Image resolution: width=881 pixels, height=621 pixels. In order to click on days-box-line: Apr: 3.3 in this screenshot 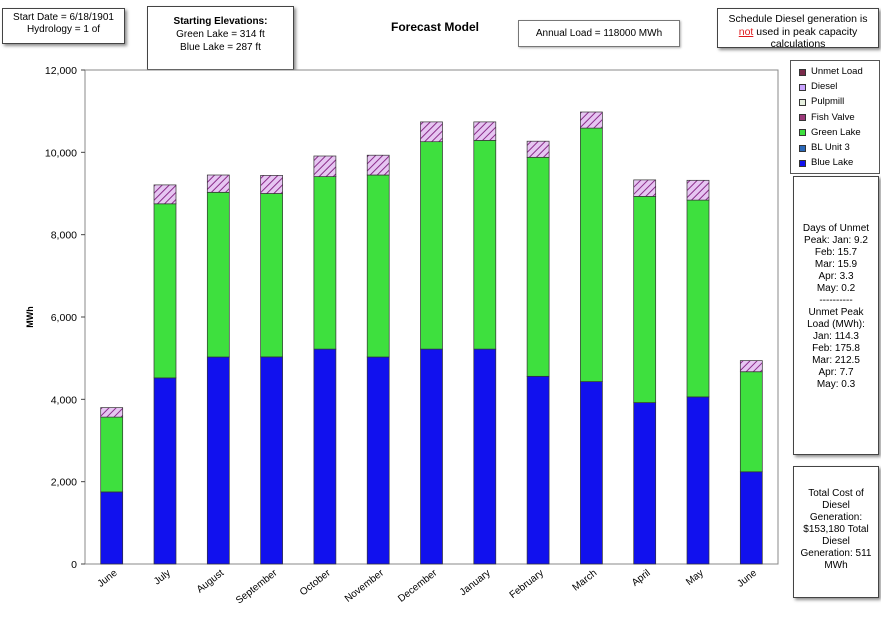, I will do `click(836, 276)`.